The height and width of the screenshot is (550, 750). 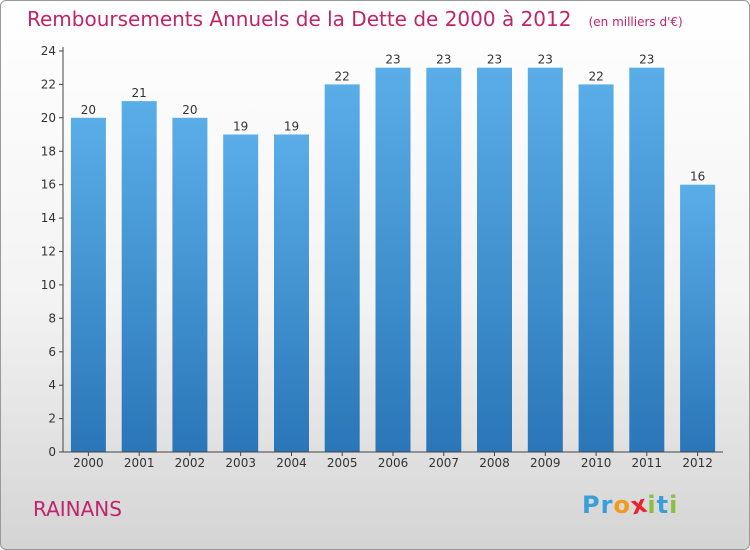 What do you see at coordinates (52, 352) in the screenshot?
I see `y-tick-label: 6` at bounding box center [52, 352].